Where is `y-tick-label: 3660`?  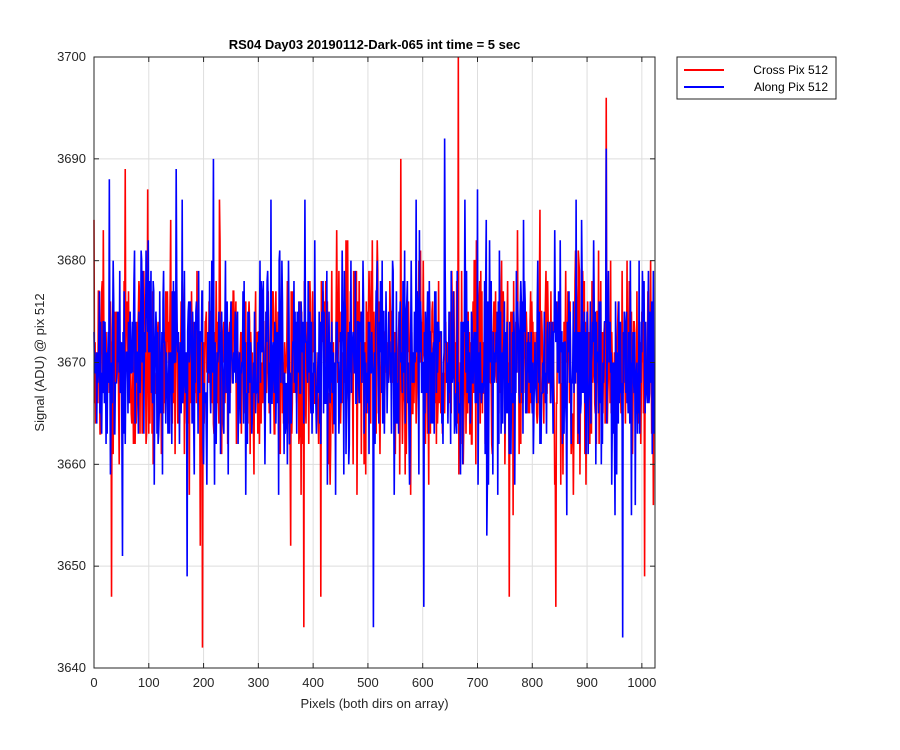 y-tick-label: 3660 is located at coordinates (71, 463).